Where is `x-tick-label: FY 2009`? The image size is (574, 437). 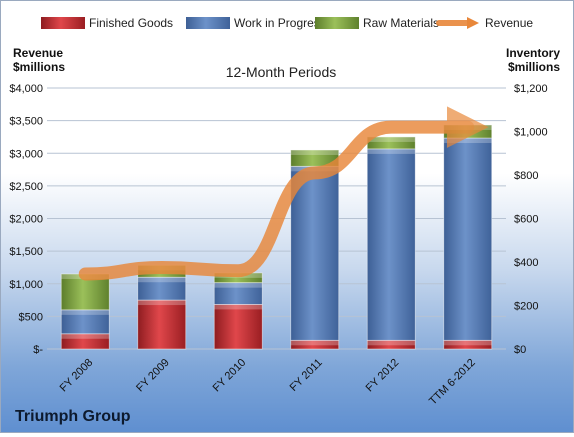
x-tick-label: FY 2009 is located at coordinates (153, 376).